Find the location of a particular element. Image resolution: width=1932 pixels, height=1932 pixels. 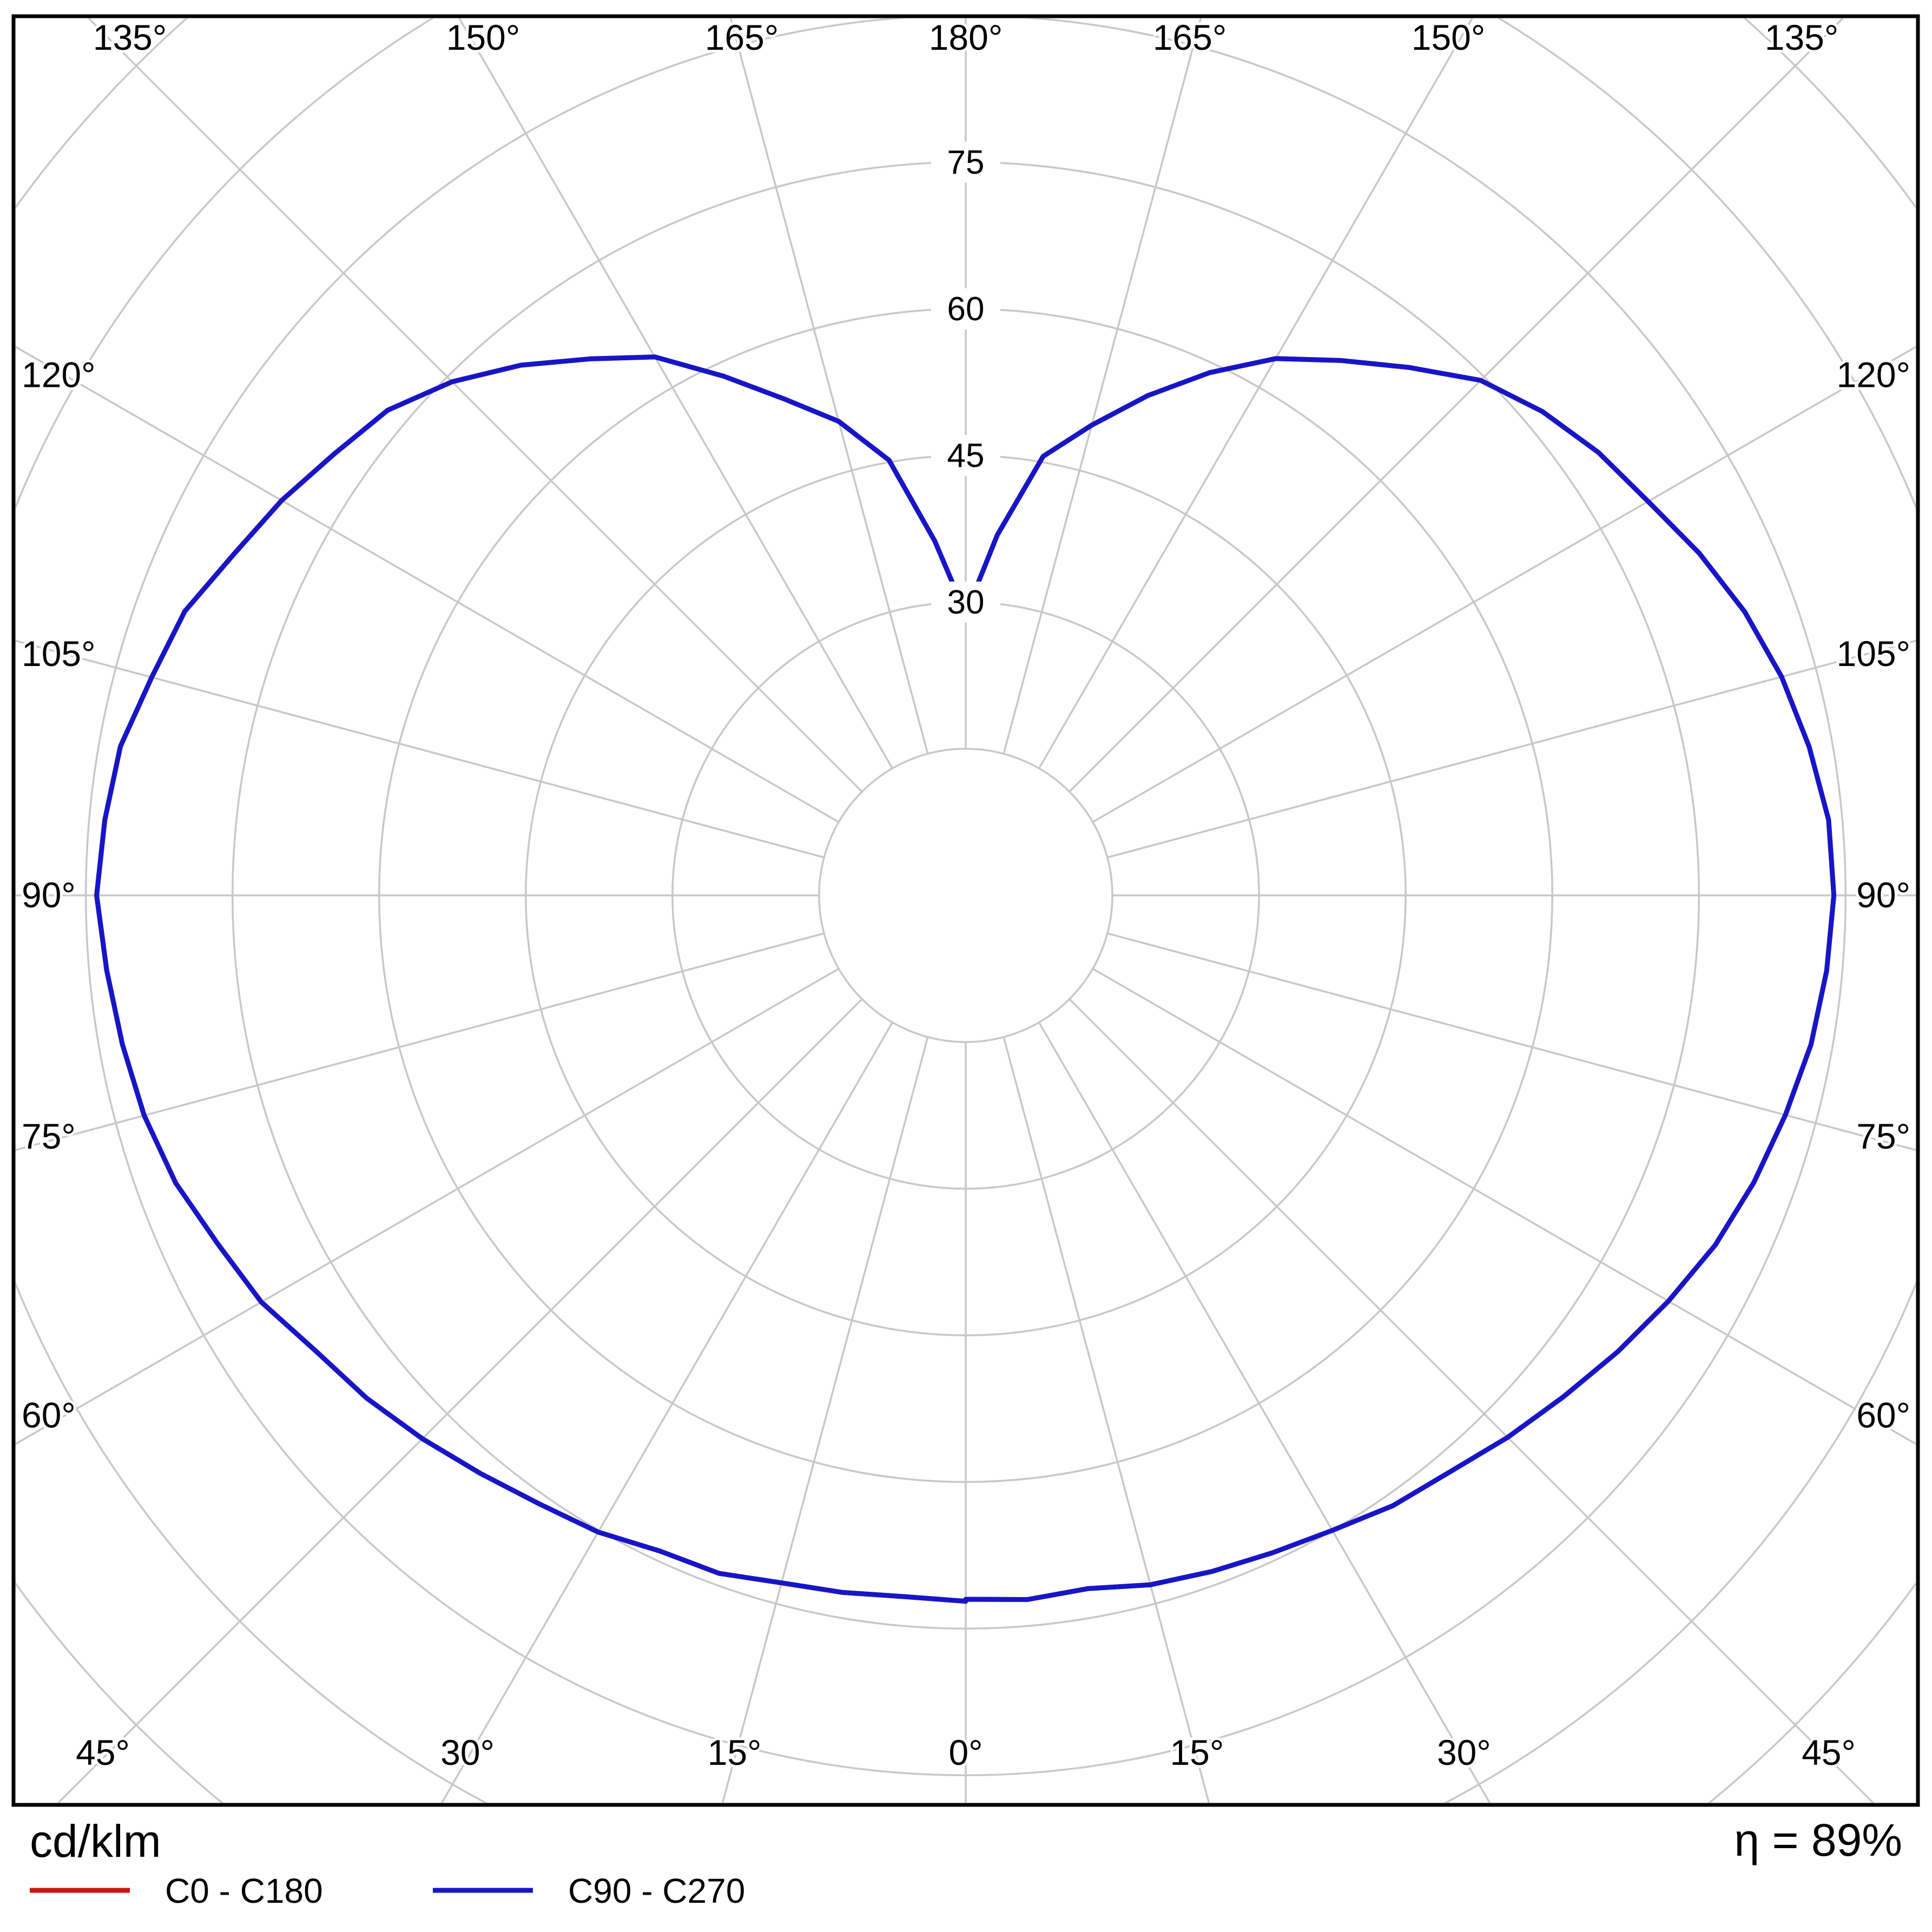

angle-label: 180° is located at coordinates (966, 37).